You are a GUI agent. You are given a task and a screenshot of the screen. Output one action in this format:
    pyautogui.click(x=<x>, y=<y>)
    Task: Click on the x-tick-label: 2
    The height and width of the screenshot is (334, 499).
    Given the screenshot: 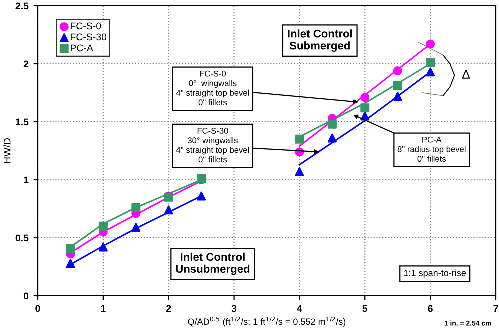 What is the action you would take?
    pyautogui.click(x=169, y=308)
    